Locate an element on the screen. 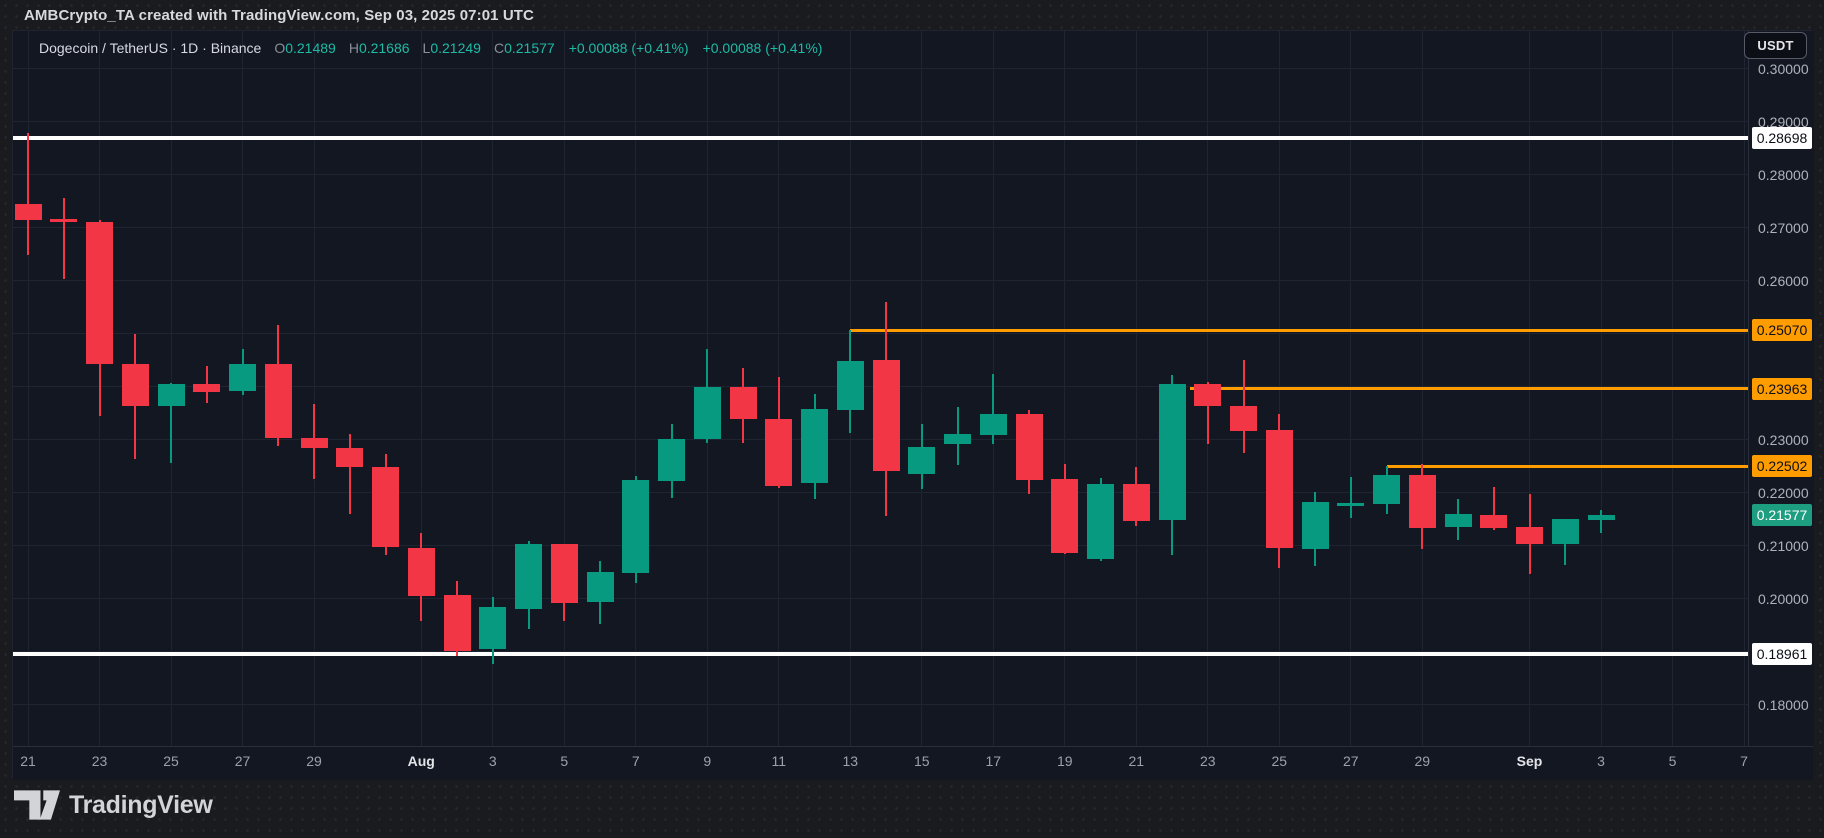 The height and width of the screenshot is (838, 1824). time-tick-label: 21 is located at coordinates (1136, 761).